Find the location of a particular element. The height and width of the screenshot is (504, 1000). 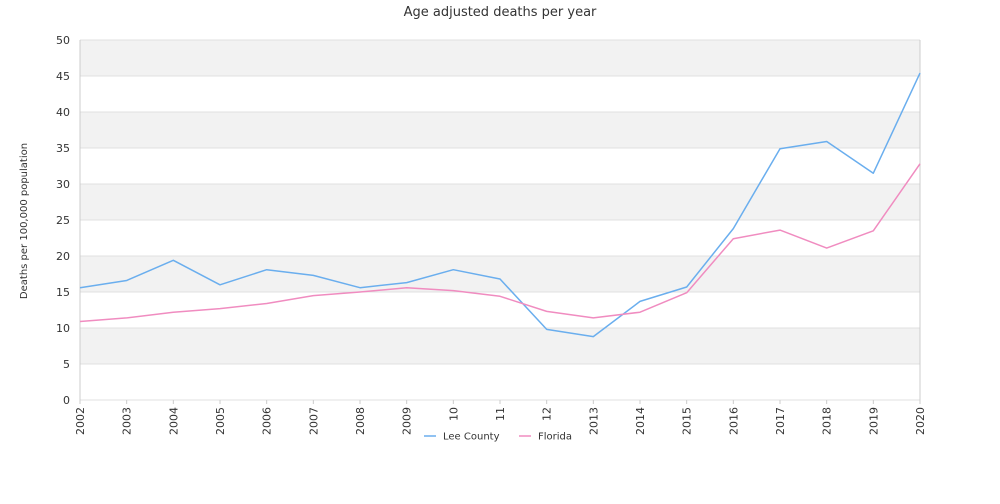

x-tick-label: 11 is located at coordinates (500, 414).